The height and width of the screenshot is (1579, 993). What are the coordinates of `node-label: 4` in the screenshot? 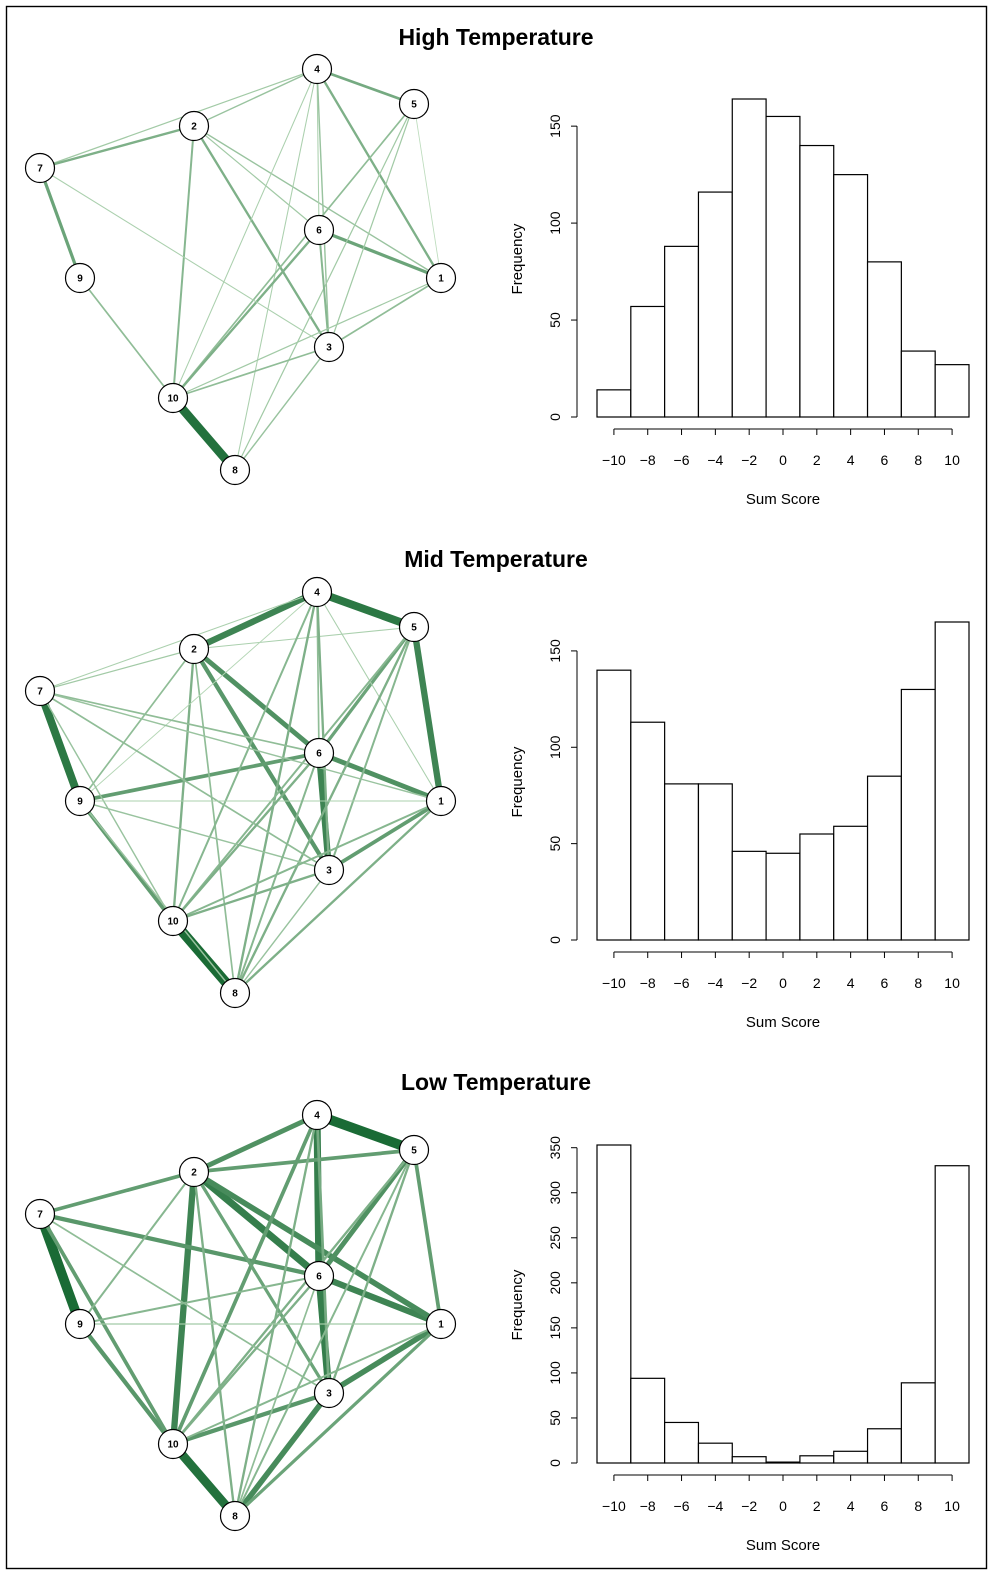 It's located at (317, 1116).